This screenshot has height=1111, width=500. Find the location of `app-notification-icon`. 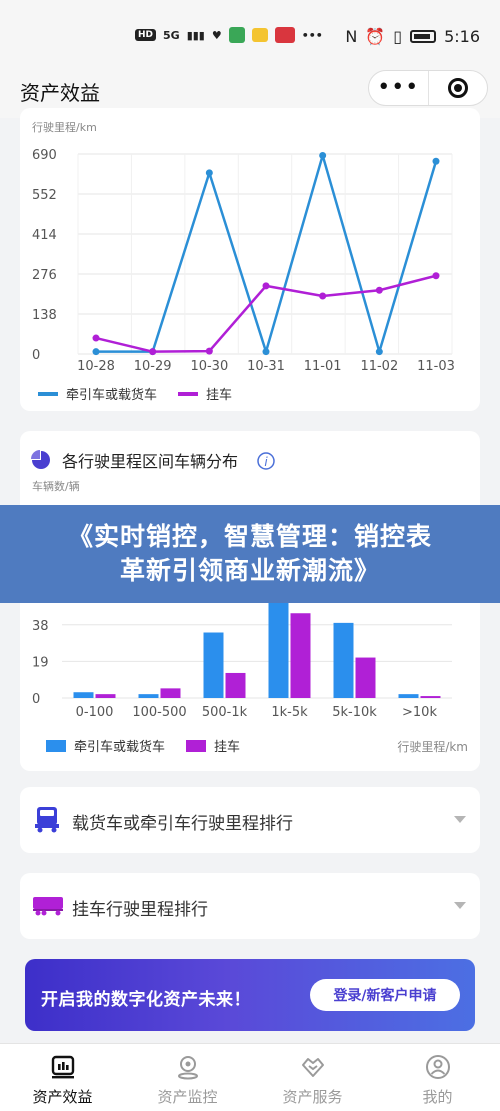

app-notification-icon is located at coordinates (284, 35).